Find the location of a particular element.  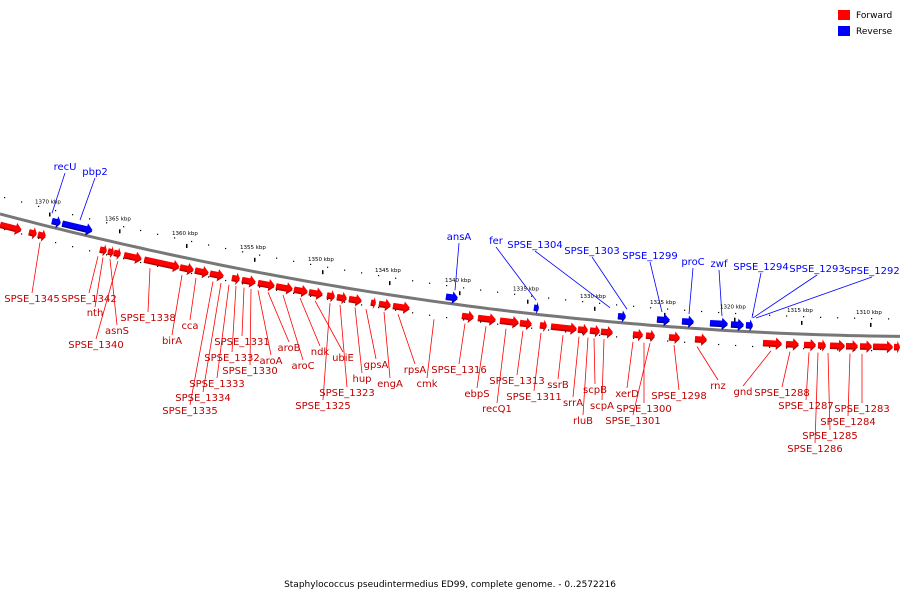

forward-43-gene-arrow is located at coordinates (882, 347).